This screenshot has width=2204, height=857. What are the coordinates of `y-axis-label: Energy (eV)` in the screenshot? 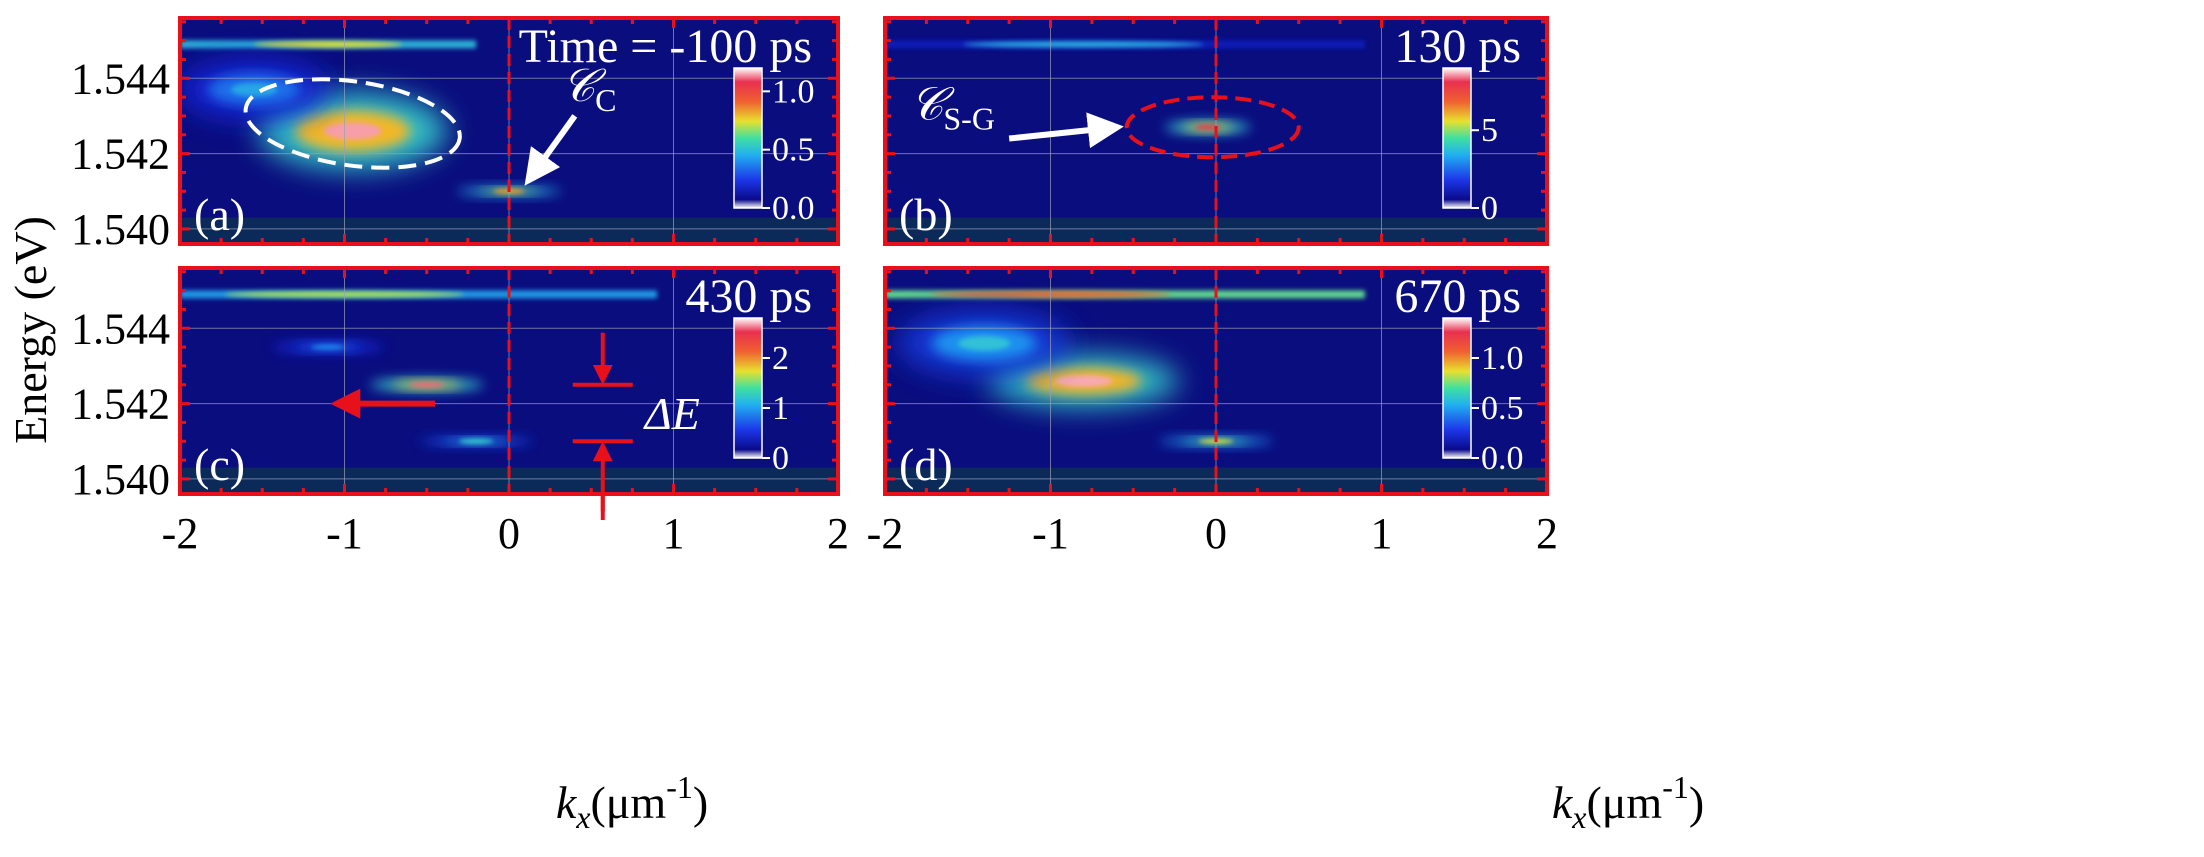 It's located at (30, 330).